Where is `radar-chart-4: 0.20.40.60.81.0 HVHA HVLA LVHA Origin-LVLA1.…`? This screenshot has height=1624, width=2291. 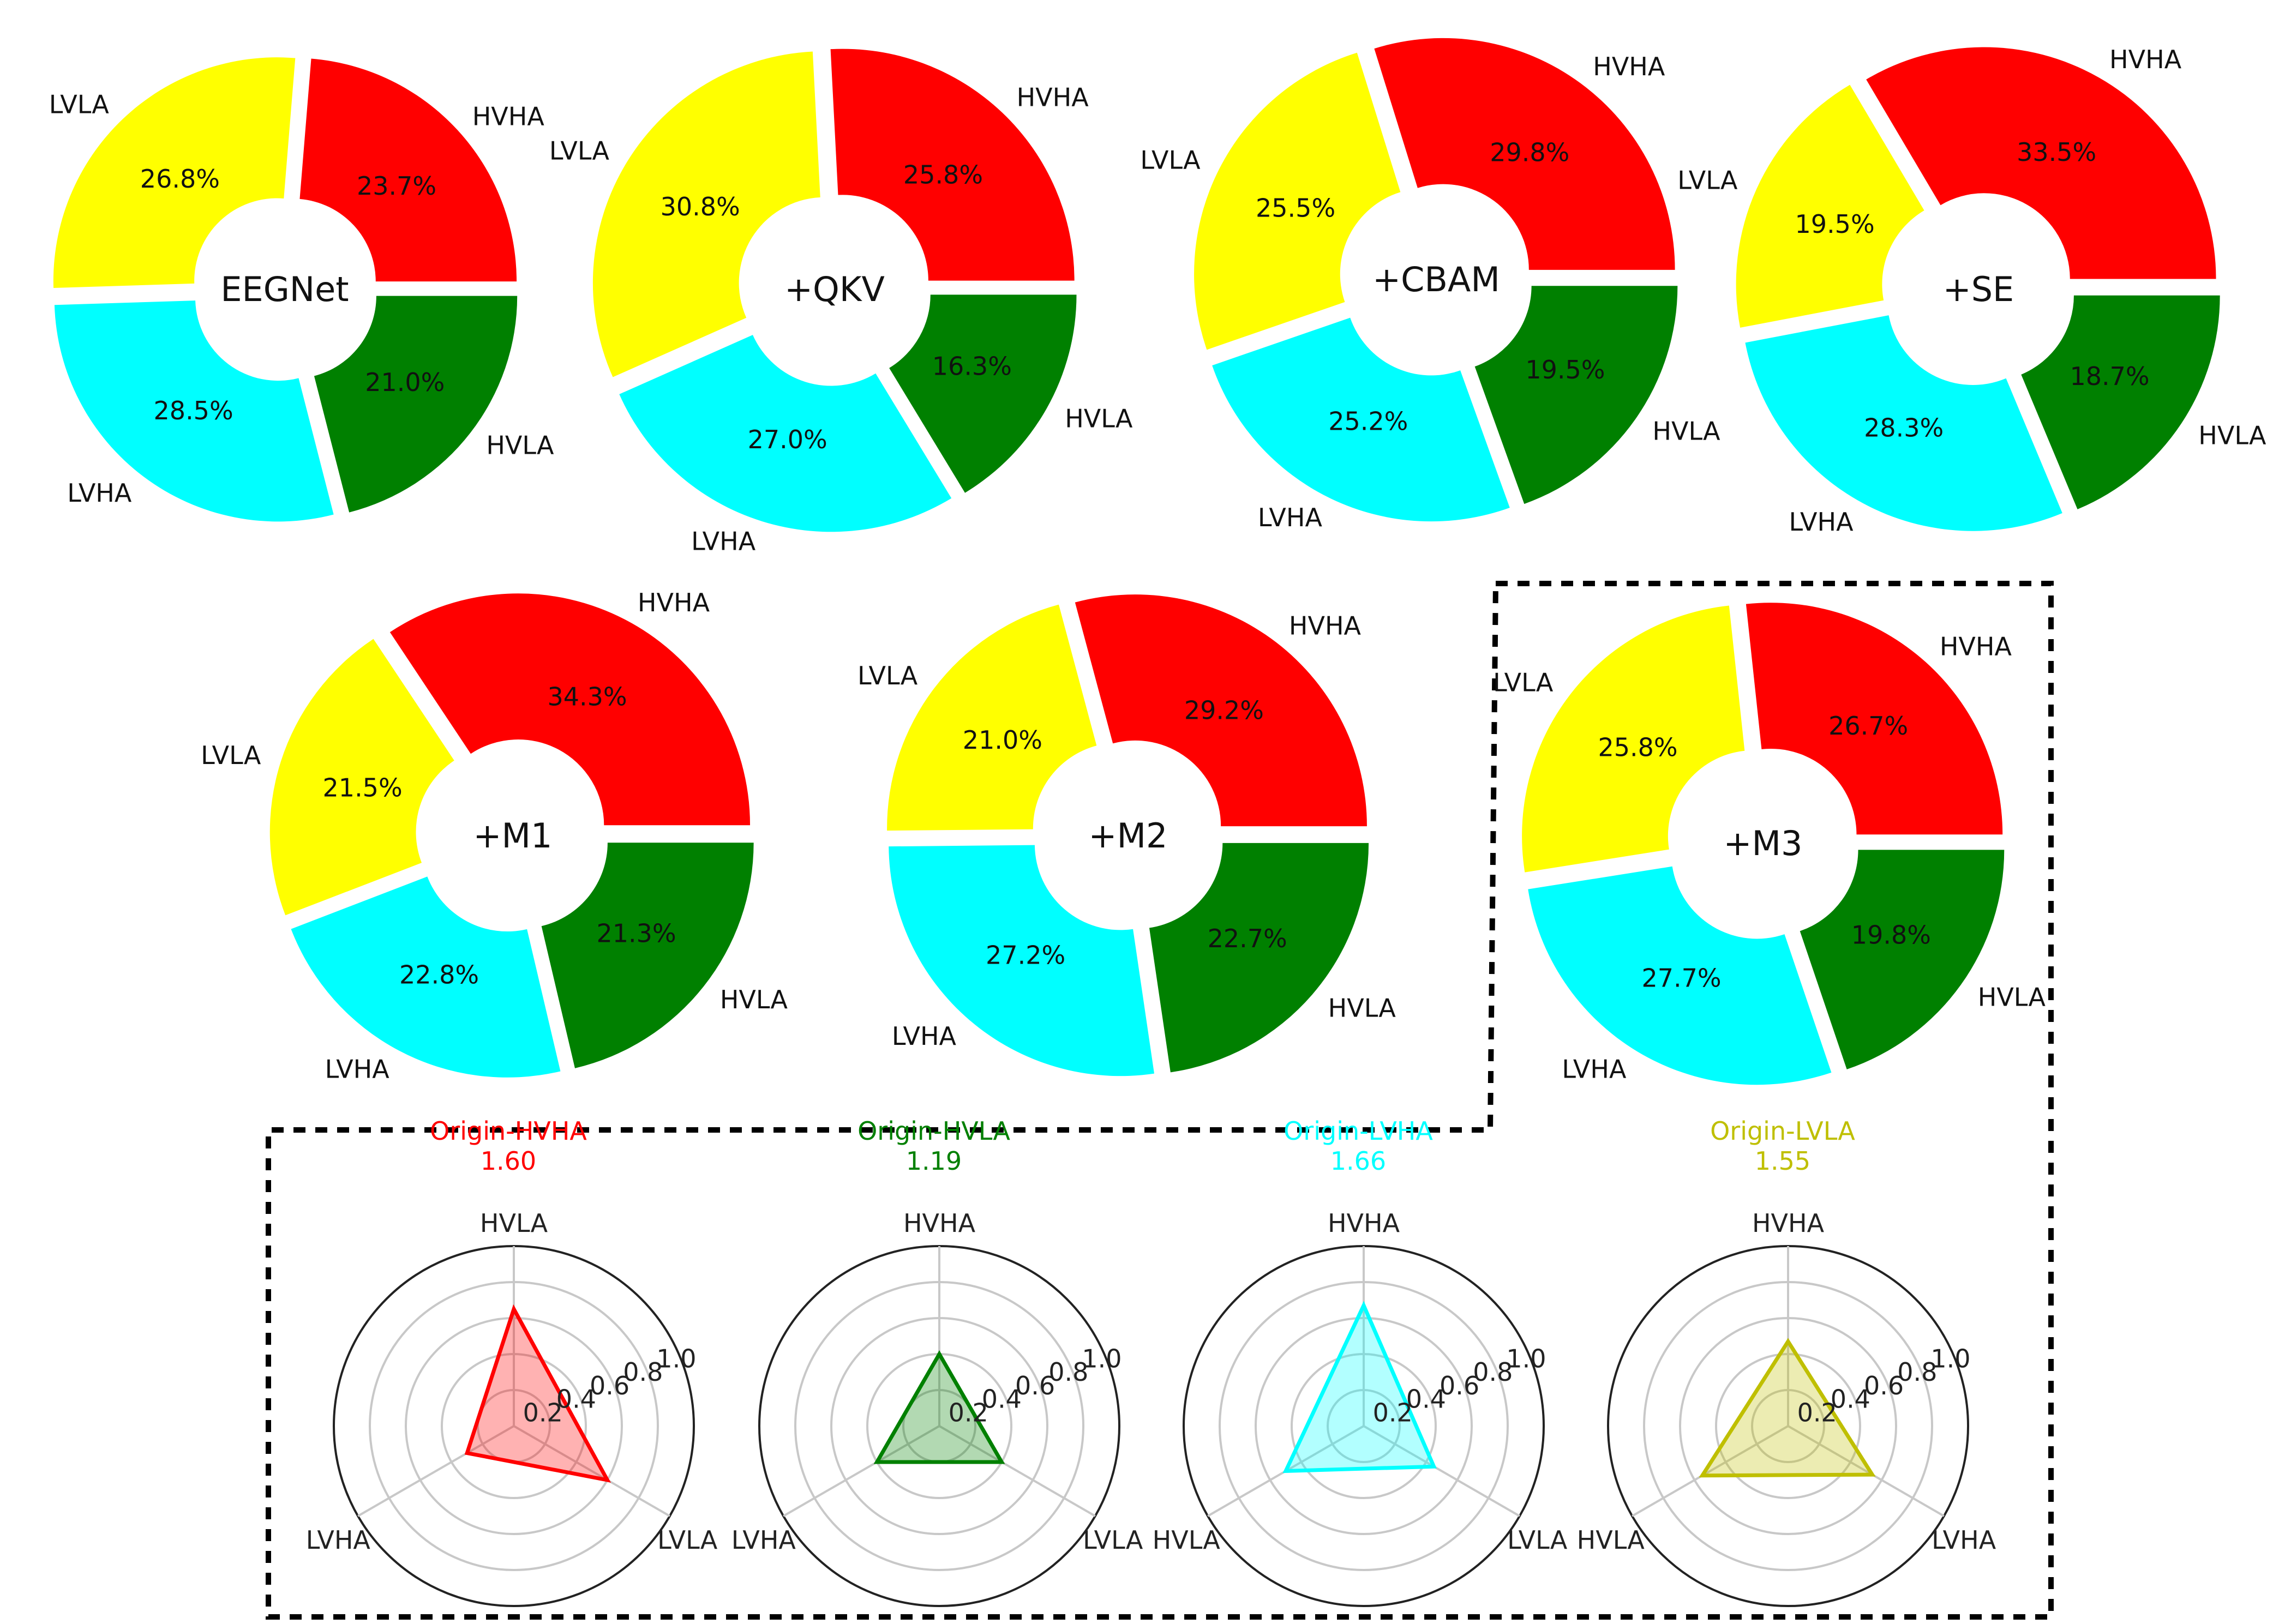
radar-chart-4: 0.20.40.60.81.0 HVHA HVLA LVHA Origin-LVLA1.… is located at coordinates (1786, 1361).